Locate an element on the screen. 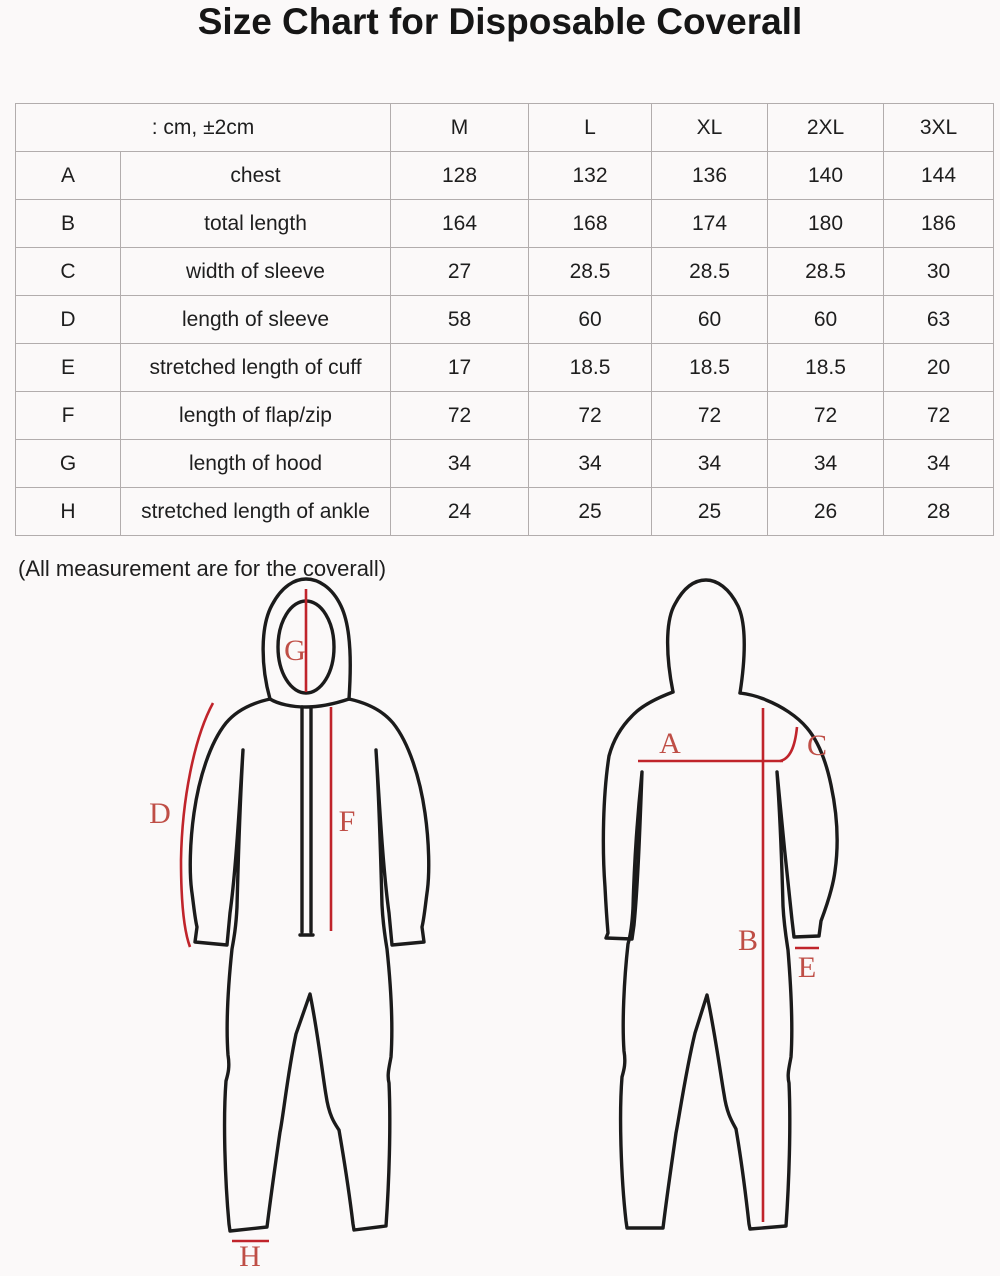  back-view-figure: A B C E is located at coordinates (720, 904).